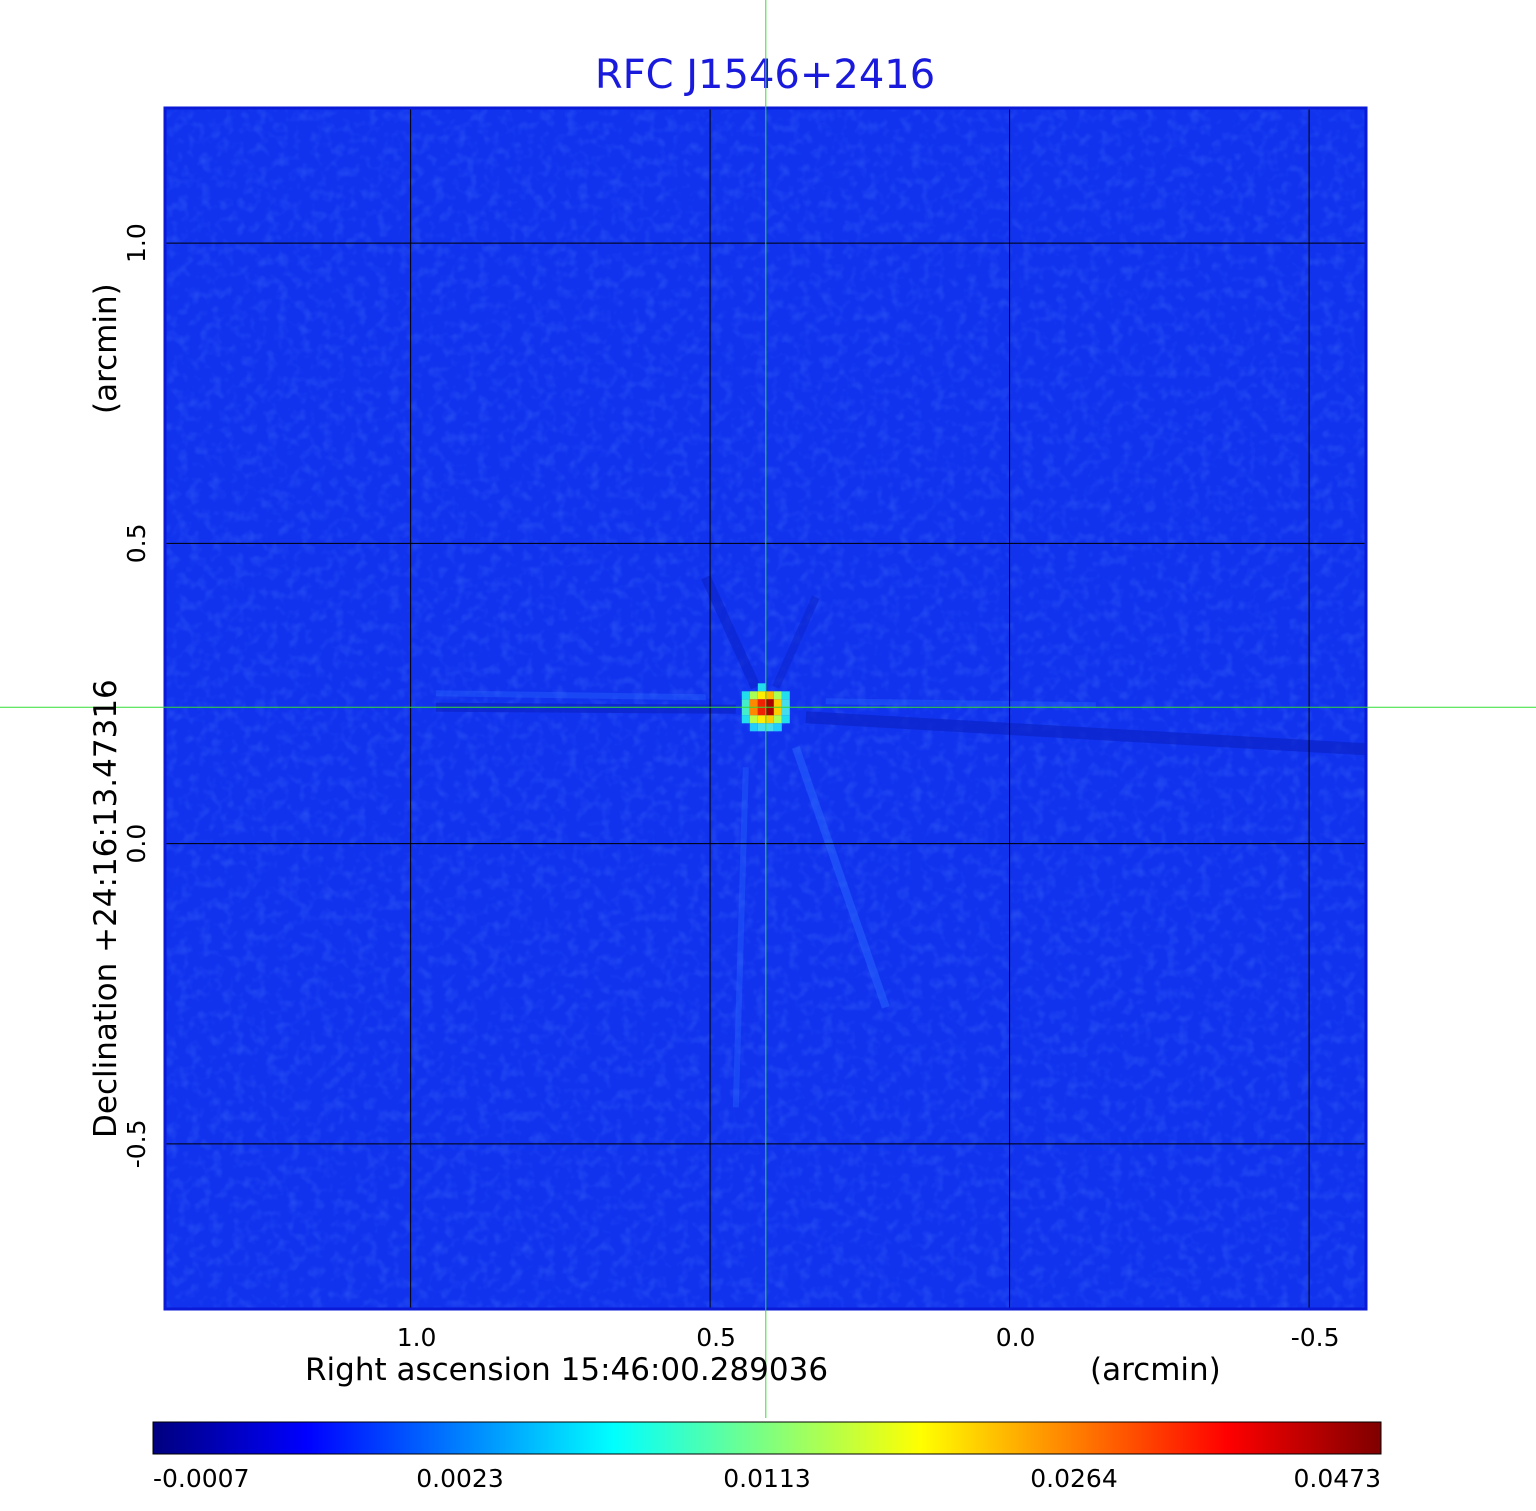 The image size is (1536, 1511). Describe the element at coordinates (566, 1370) in the screenshot. I see `x-axis-label: Right ascension 15:46:00.289036` at that location.